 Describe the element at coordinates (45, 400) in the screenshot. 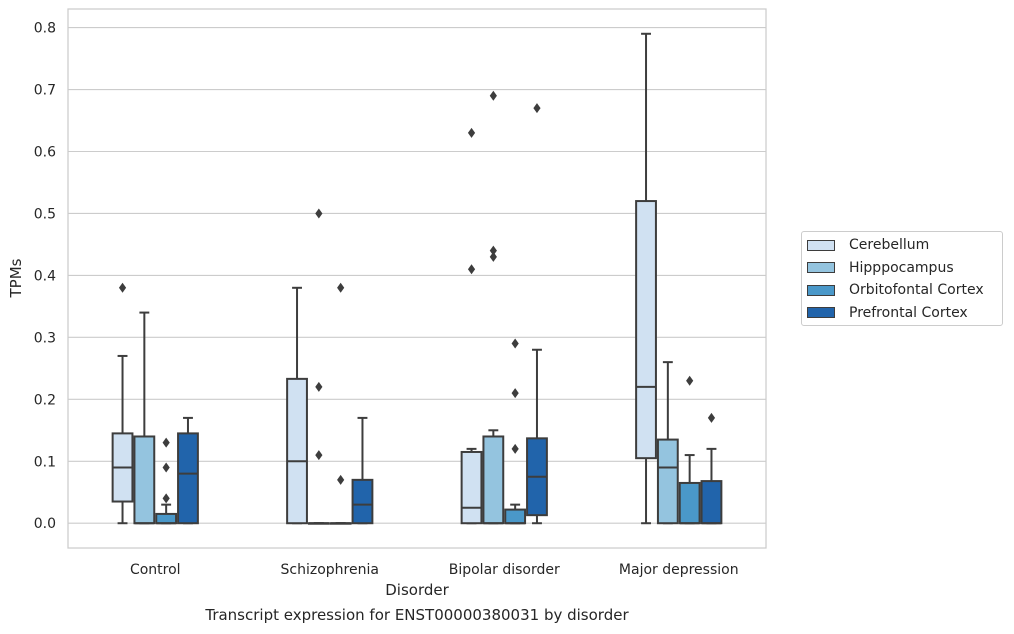

I see `y-tick-label: 0.2` at that location.